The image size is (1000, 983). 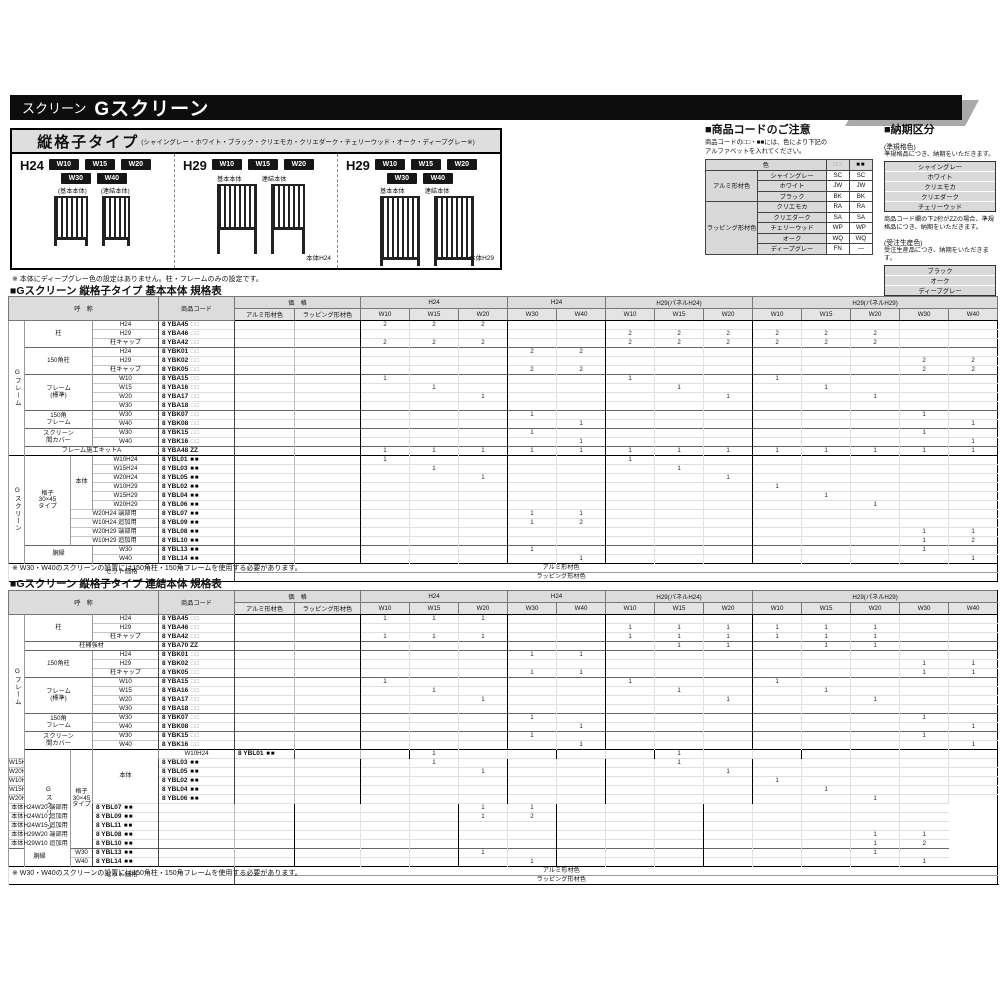 I want to click on product-code: 8 YBK02 □□, so click(x=196, y=361).